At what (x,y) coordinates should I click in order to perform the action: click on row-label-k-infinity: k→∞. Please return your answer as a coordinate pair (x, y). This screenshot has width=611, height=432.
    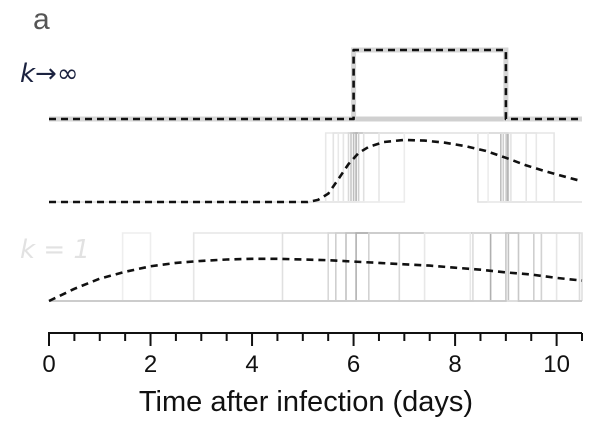
    Looking at the image, I should click on (49, 74).